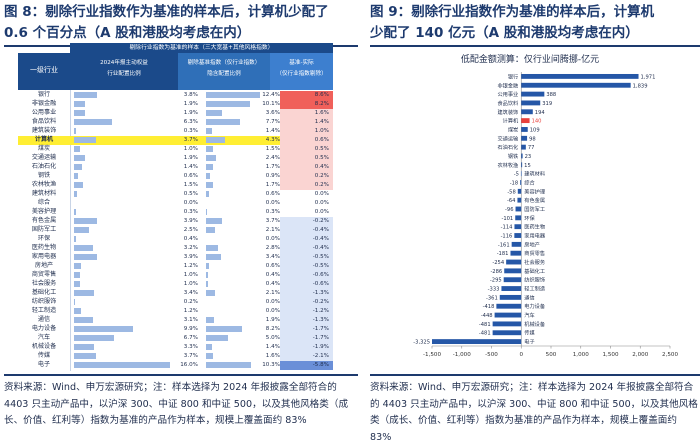 The width and height of the screenshot is (700, 448). Describe the element at coordinates (136, 131) in the screenshot. I see `actual-allocation-cell: 0.3%` at that location.